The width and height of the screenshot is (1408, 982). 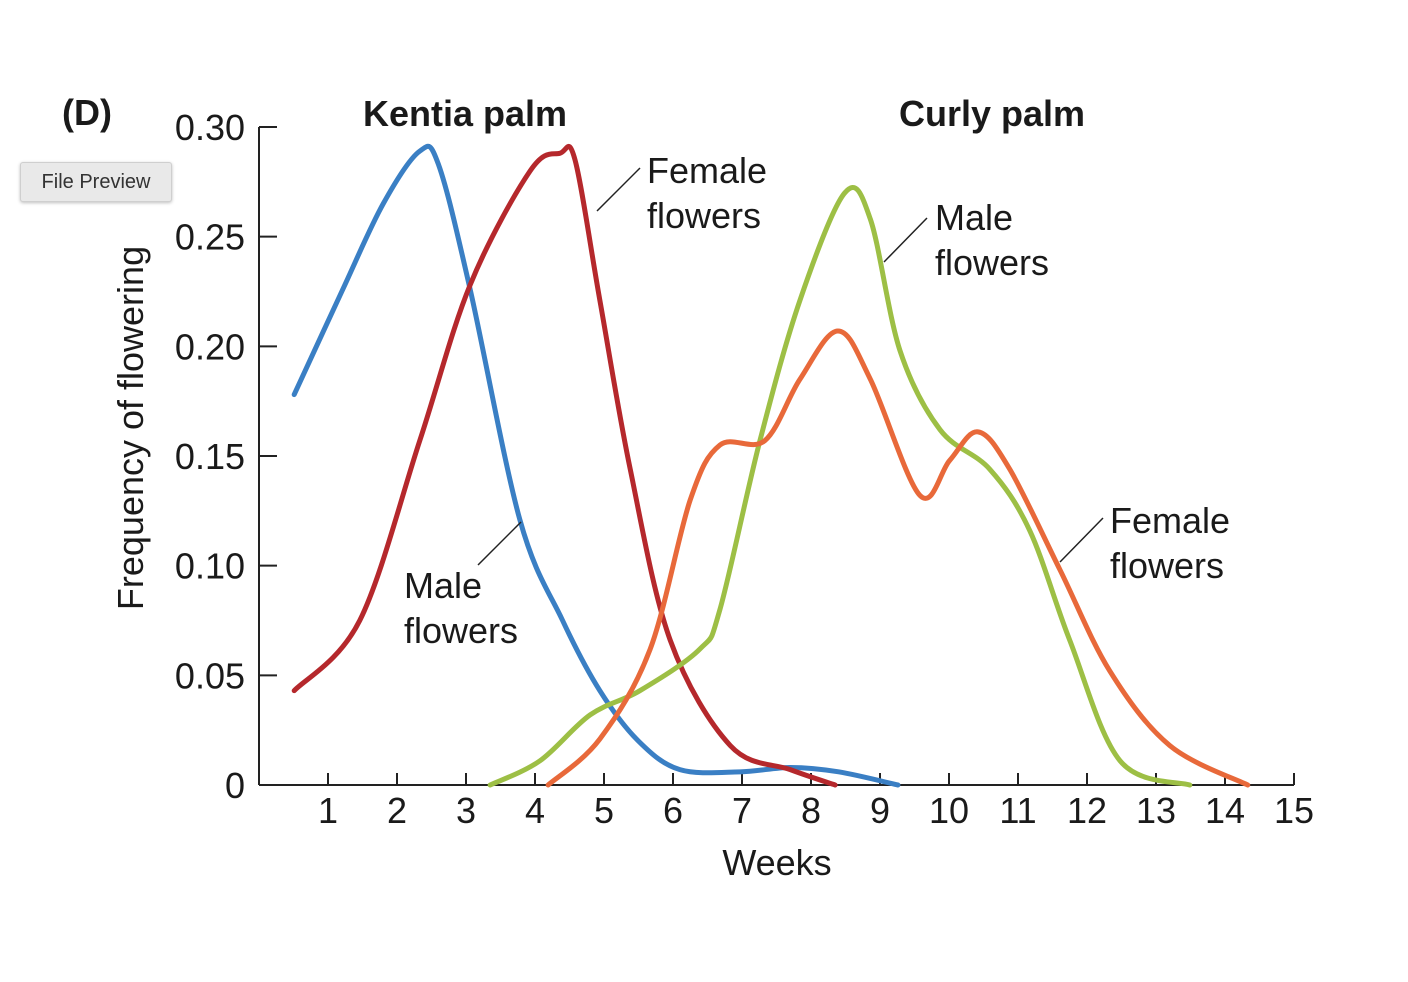 I want to click on x-tick-label: 5, so click(x=604, y=810).